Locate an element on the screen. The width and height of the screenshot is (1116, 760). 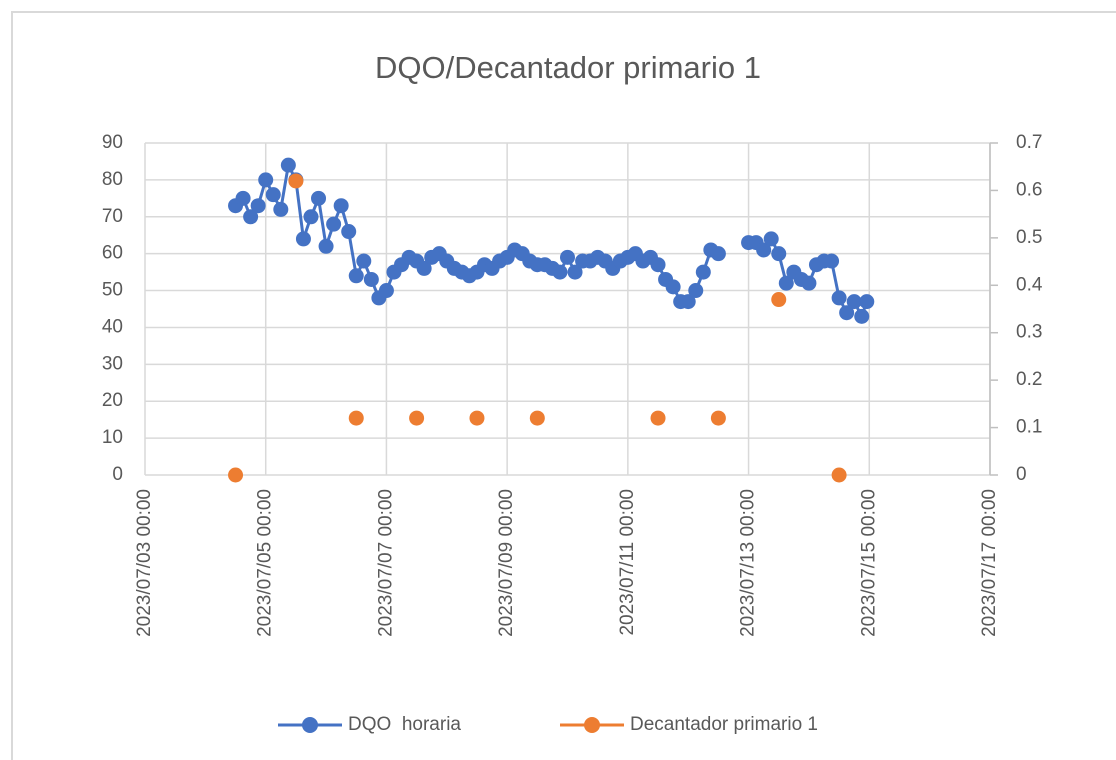
y2-tick-label: 0.7 is located at coordinates (1029, 142).